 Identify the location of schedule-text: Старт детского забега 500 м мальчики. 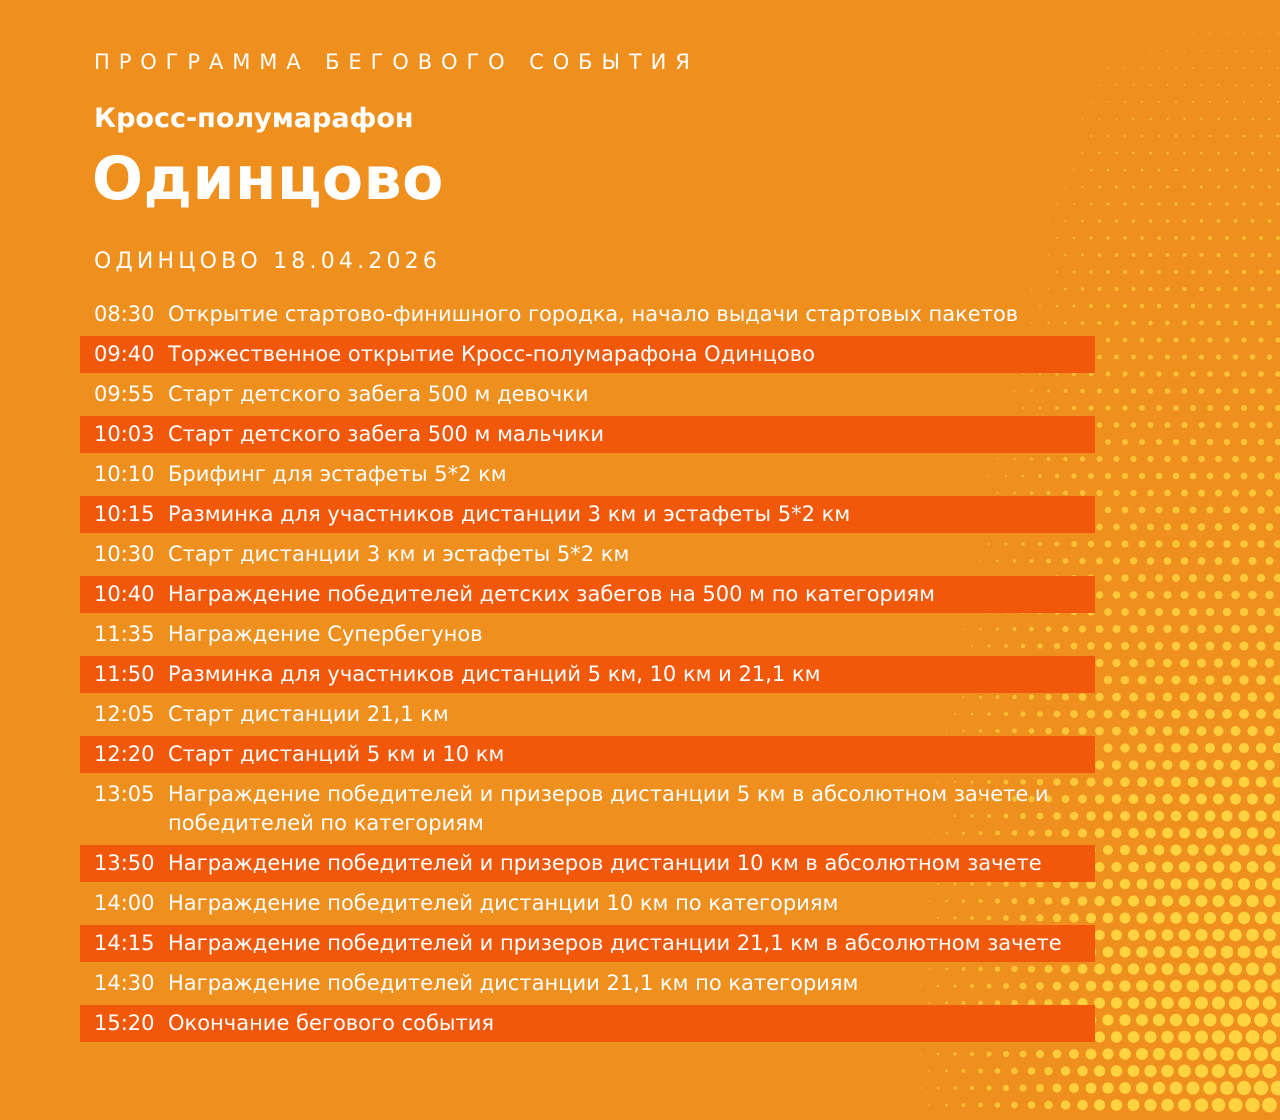
(386, 434).